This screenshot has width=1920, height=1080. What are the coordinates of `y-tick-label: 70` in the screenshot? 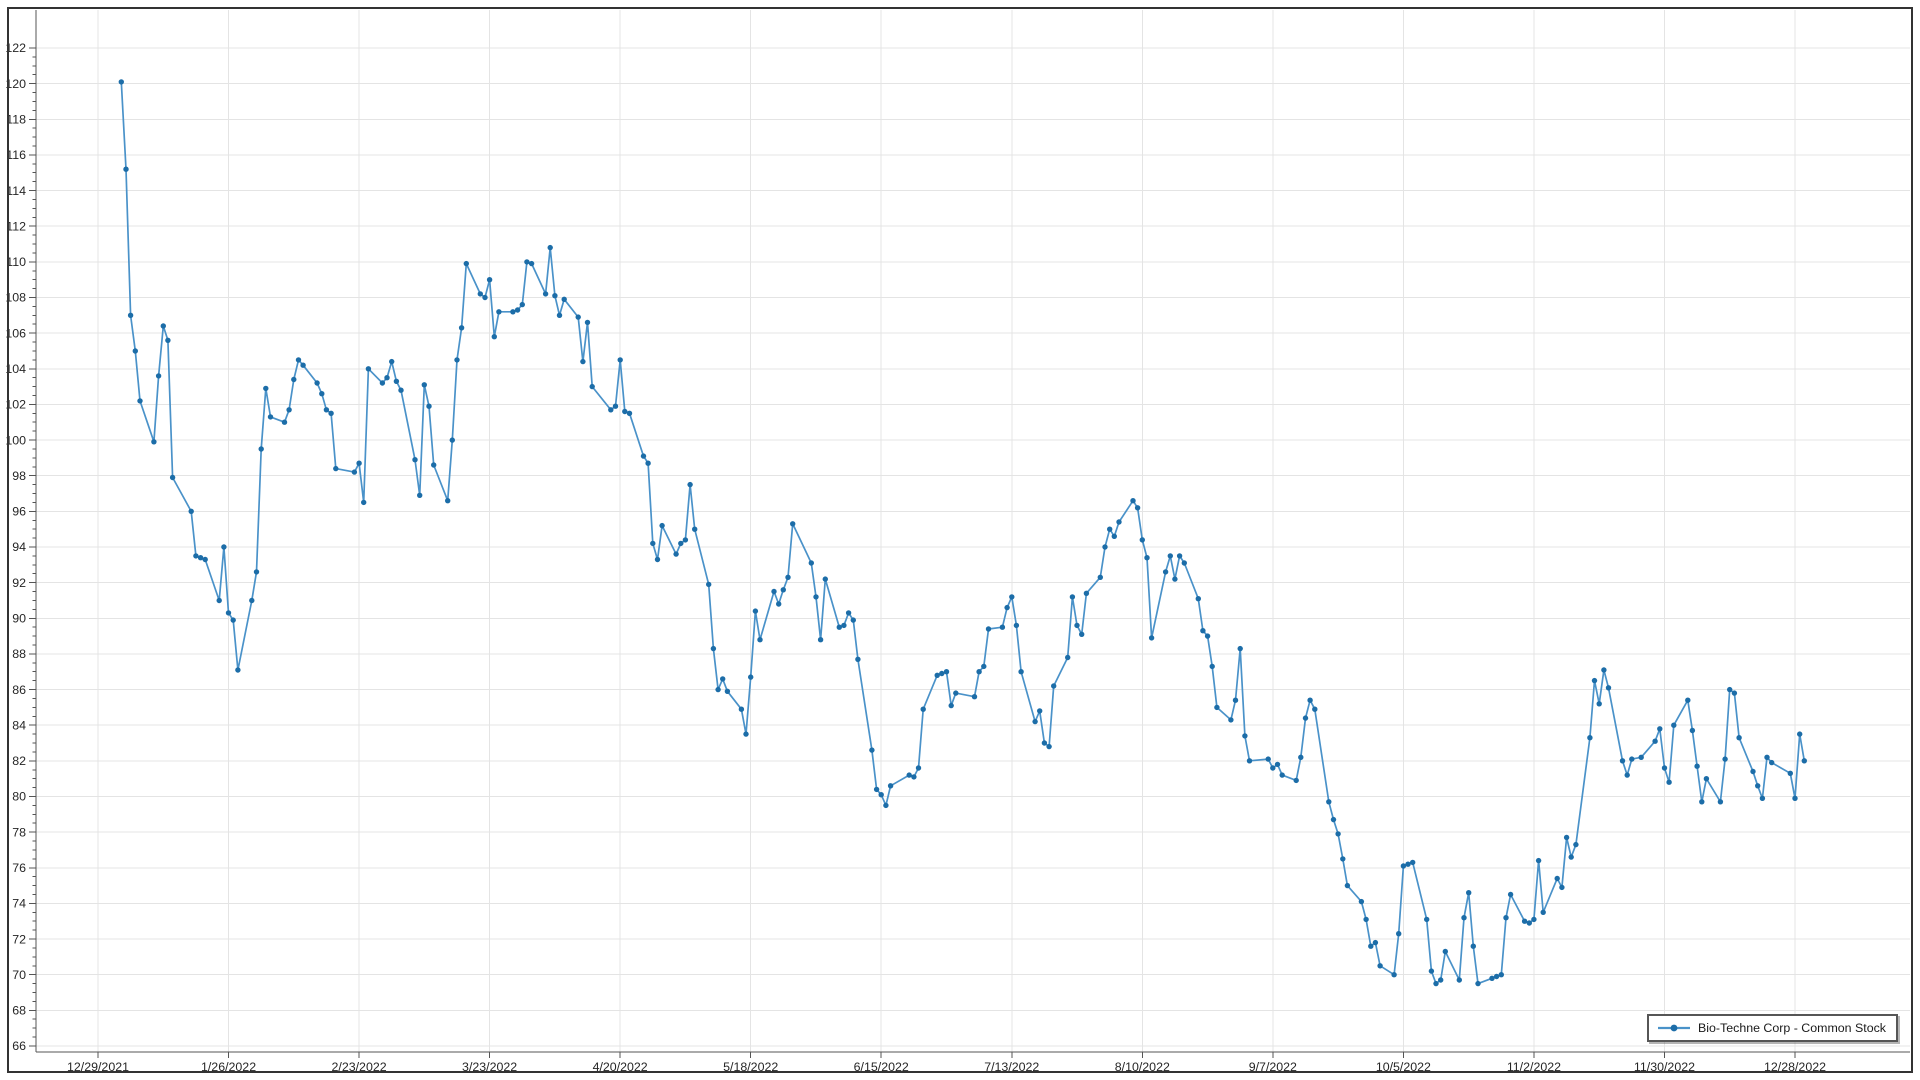 It's located at (19, 975).